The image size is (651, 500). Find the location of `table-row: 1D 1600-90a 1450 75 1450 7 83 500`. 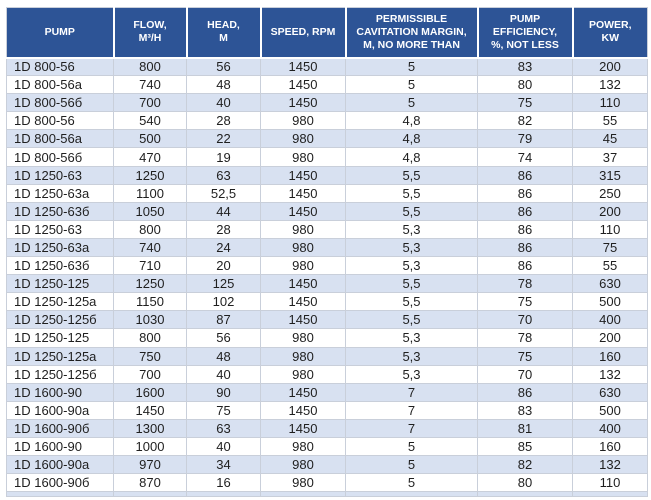

table-row: 1D 1600-90a 1450 75 1450 7 83 500 is located at coordinates (327, 410).